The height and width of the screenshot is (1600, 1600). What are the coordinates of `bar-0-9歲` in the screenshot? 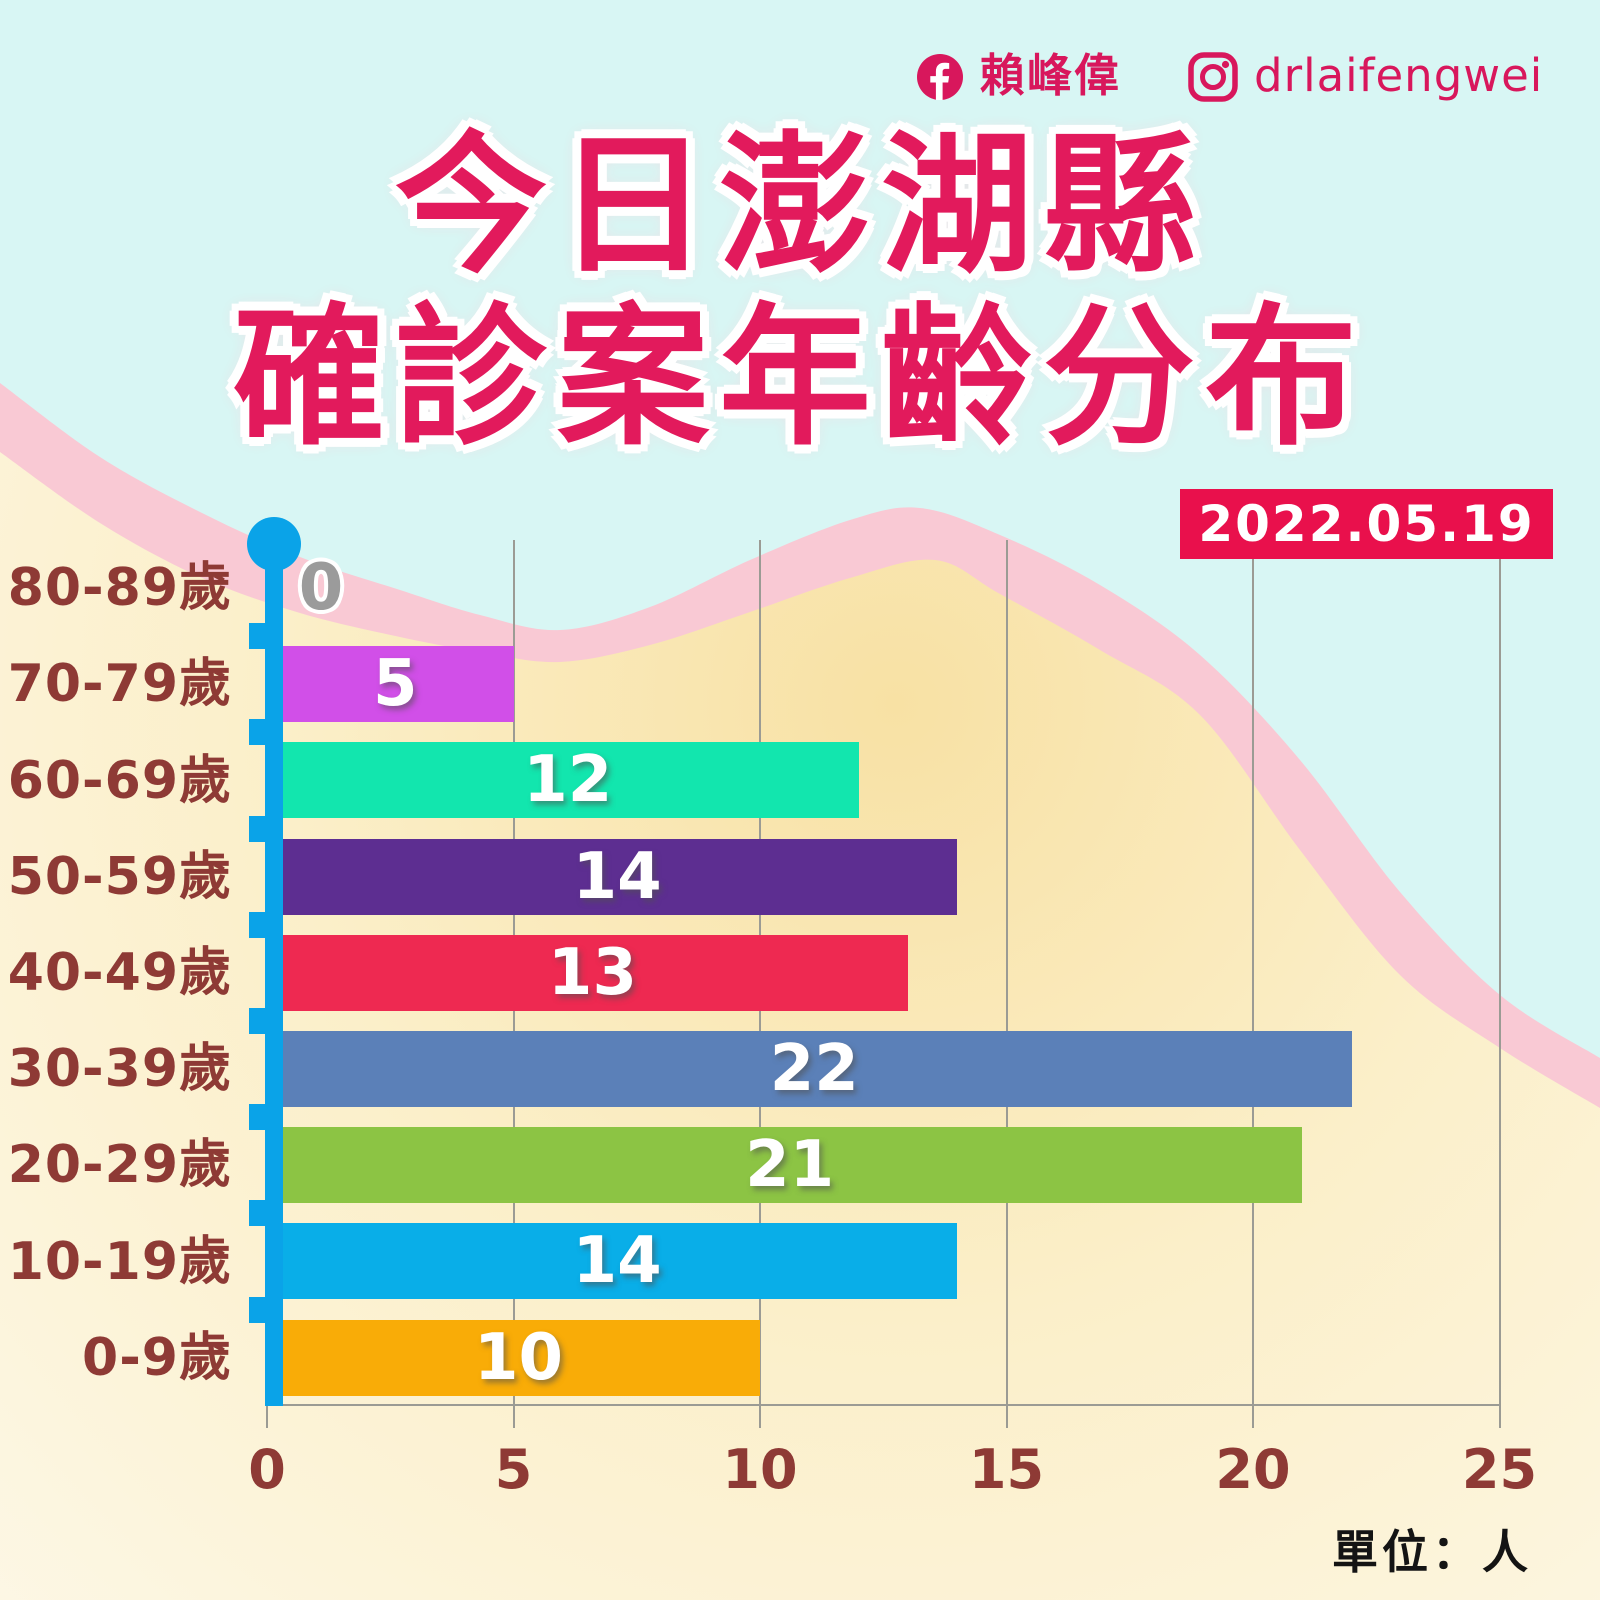 It's located at (518, 1357).